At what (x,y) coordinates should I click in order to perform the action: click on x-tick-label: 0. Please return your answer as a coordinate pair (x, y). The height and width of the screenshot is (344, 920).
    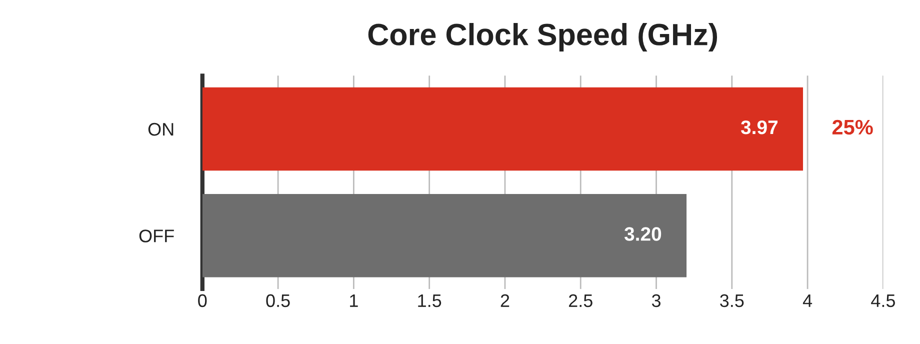
    Looking at the image, I should click on (202, 301).